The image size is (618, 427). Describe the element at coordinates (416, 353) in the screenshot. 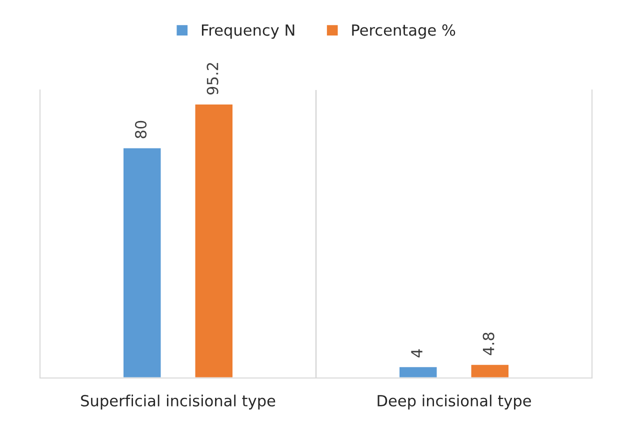

I see `data-label: 4` at that location.